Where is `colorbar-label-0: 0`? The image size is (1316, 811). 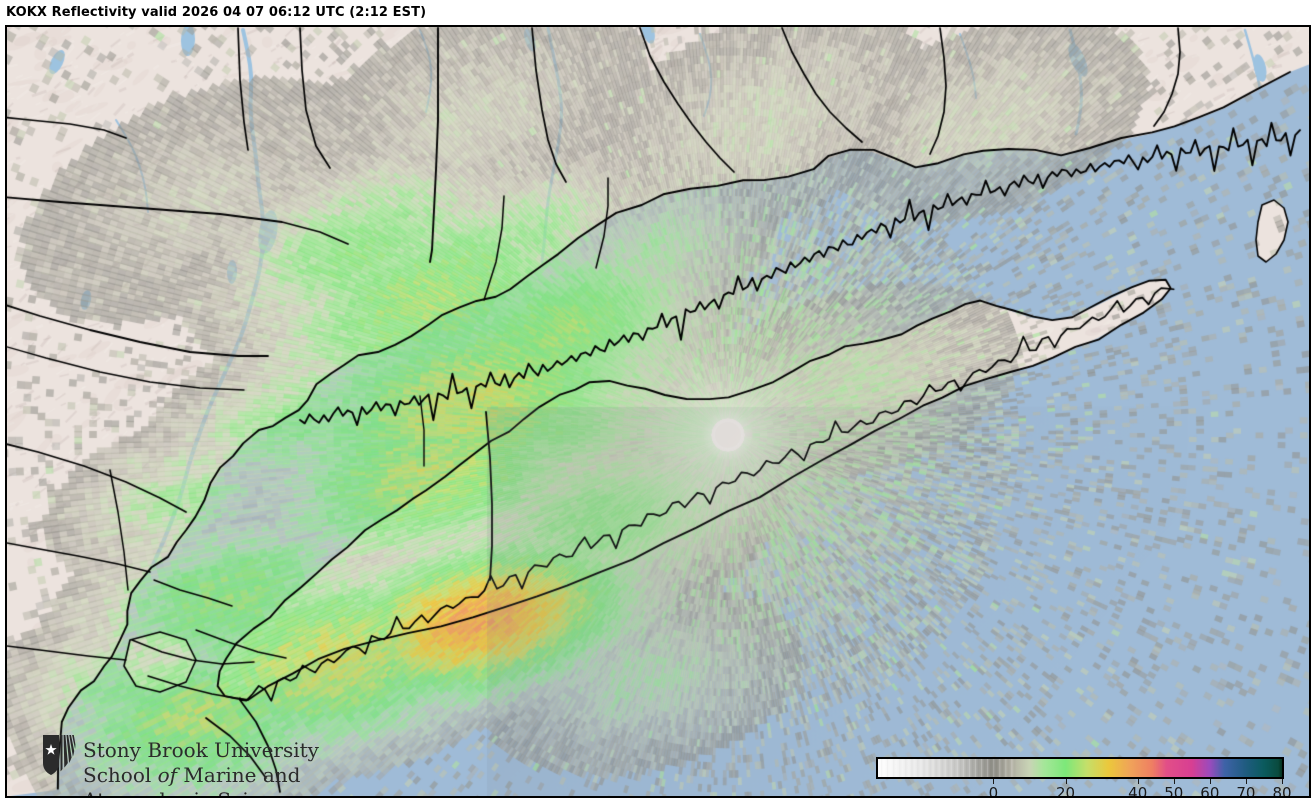 colorbar-label-0: 0 is located at coordinates (993, 791).